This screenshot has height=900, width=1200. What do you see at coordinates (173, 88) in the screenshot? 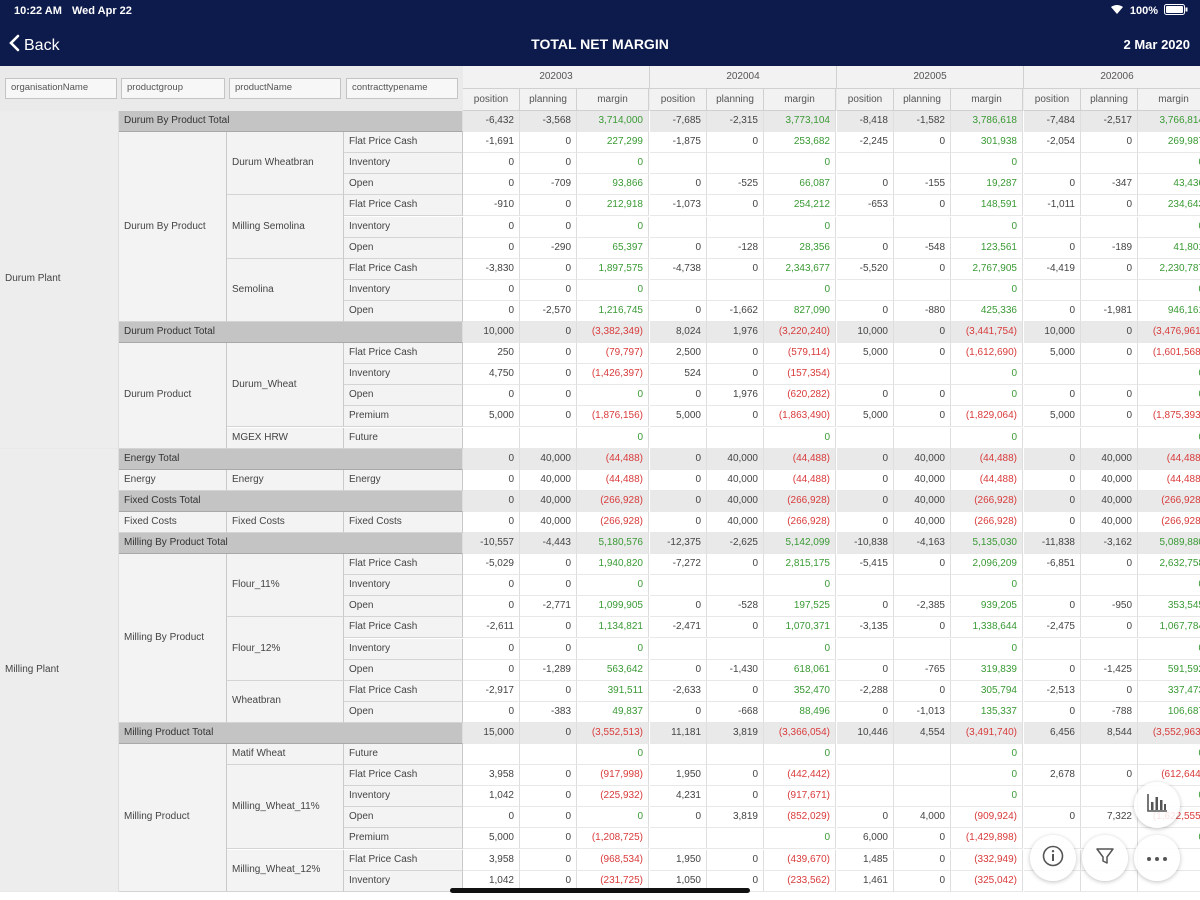
I see `row-header-1: productgroup` at bounding box center [173, 88].